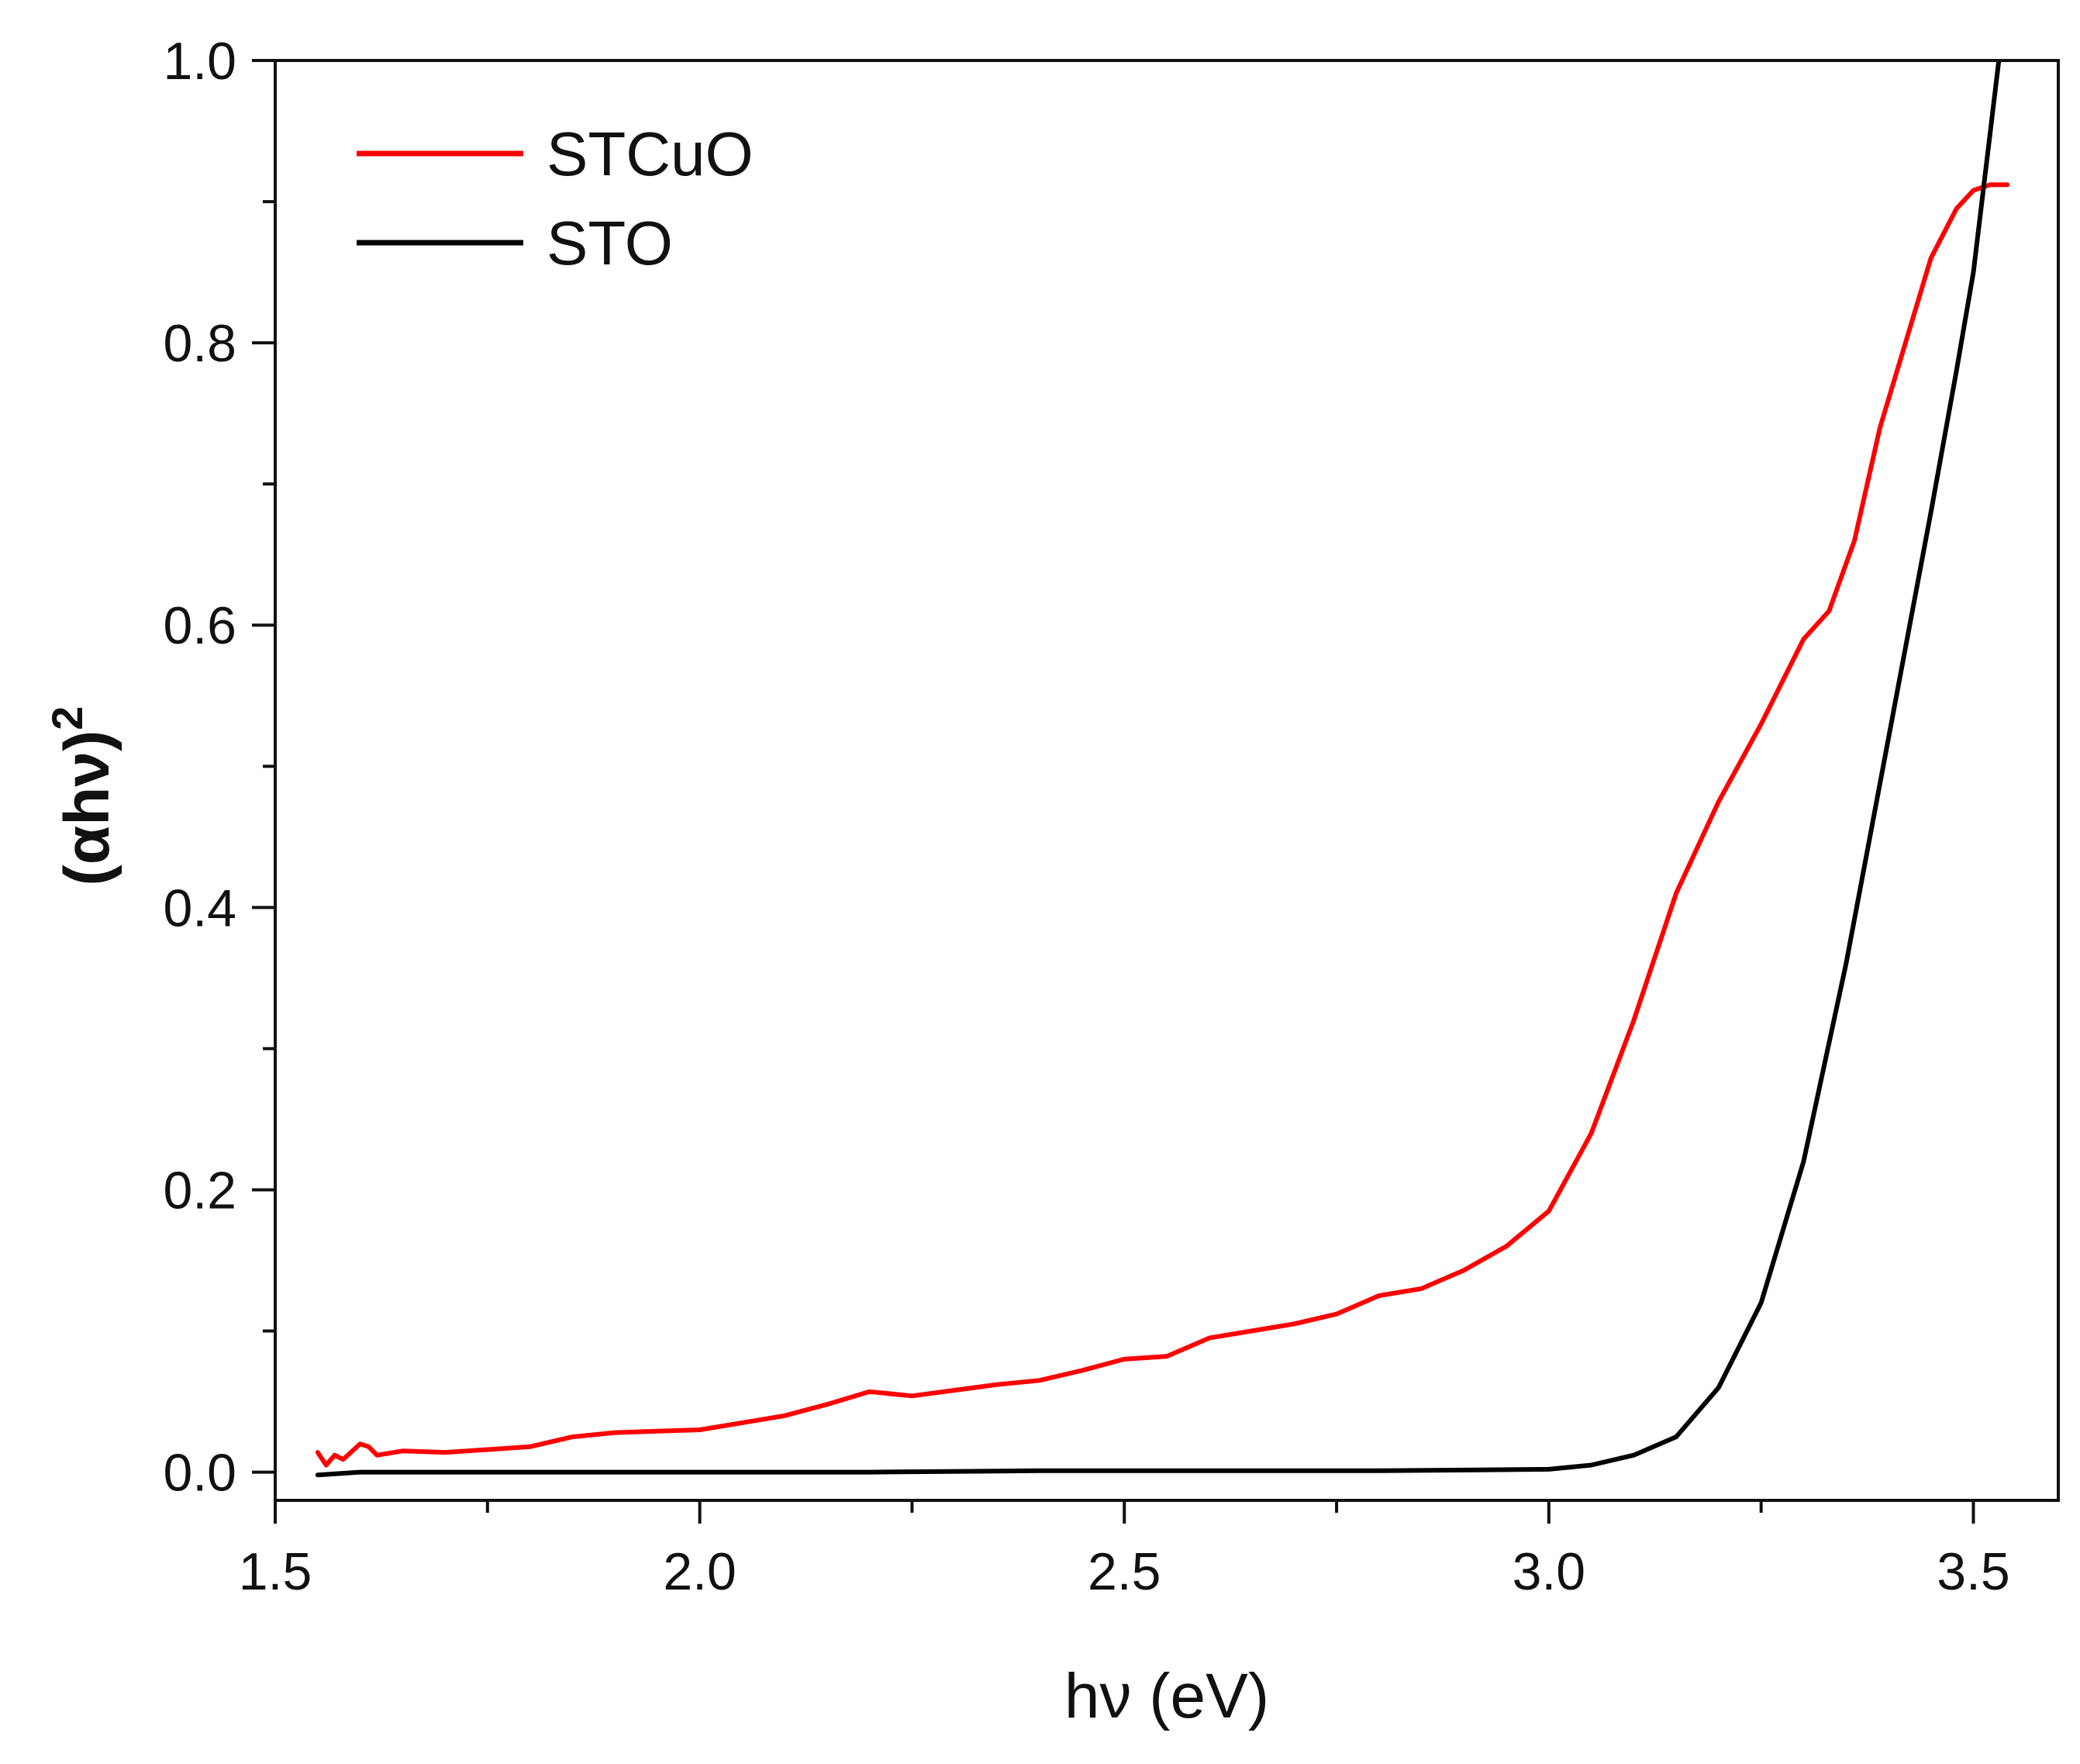  Describe the element at coordinates (67, 718) in the screenshot. I see `y-axis-title-superscript: 2` at that location.